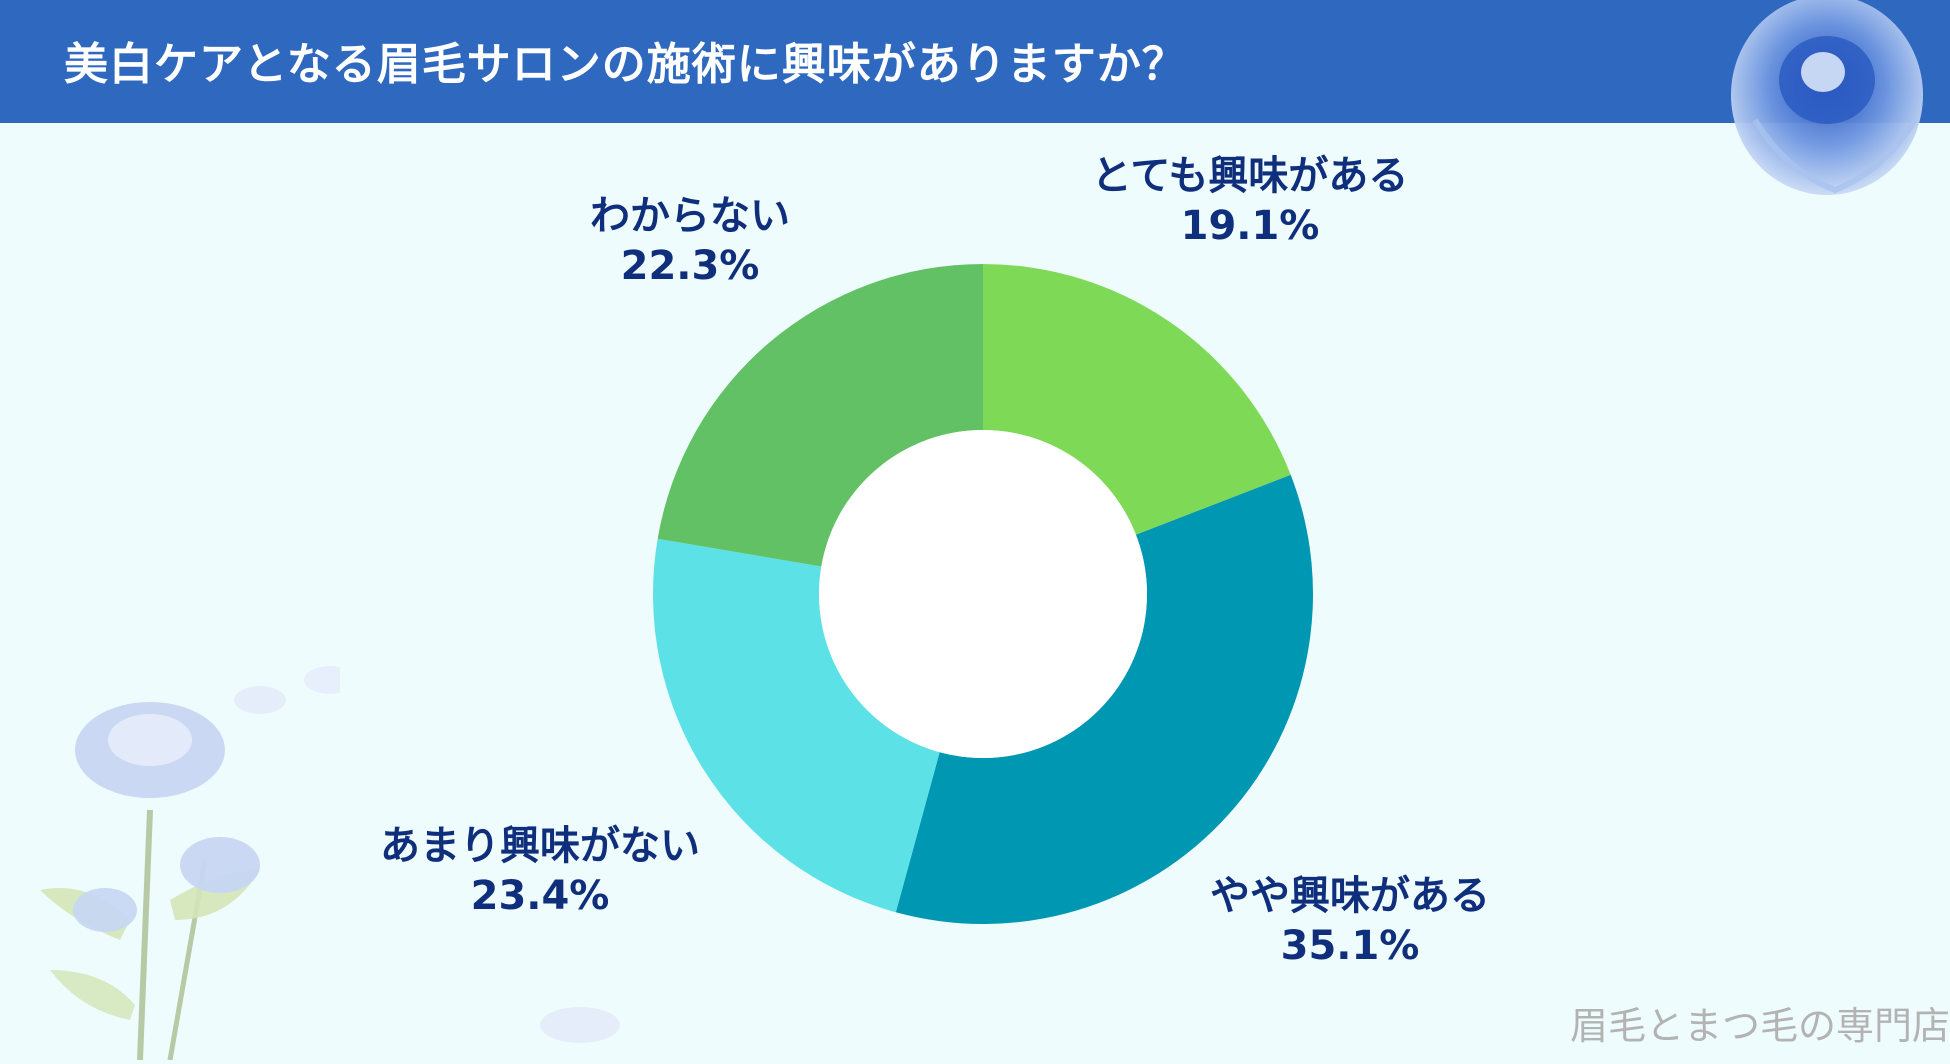  Describe the element at coordinates (690, 266) in the screenshot. I see `value-label: 22.3%` at that location.